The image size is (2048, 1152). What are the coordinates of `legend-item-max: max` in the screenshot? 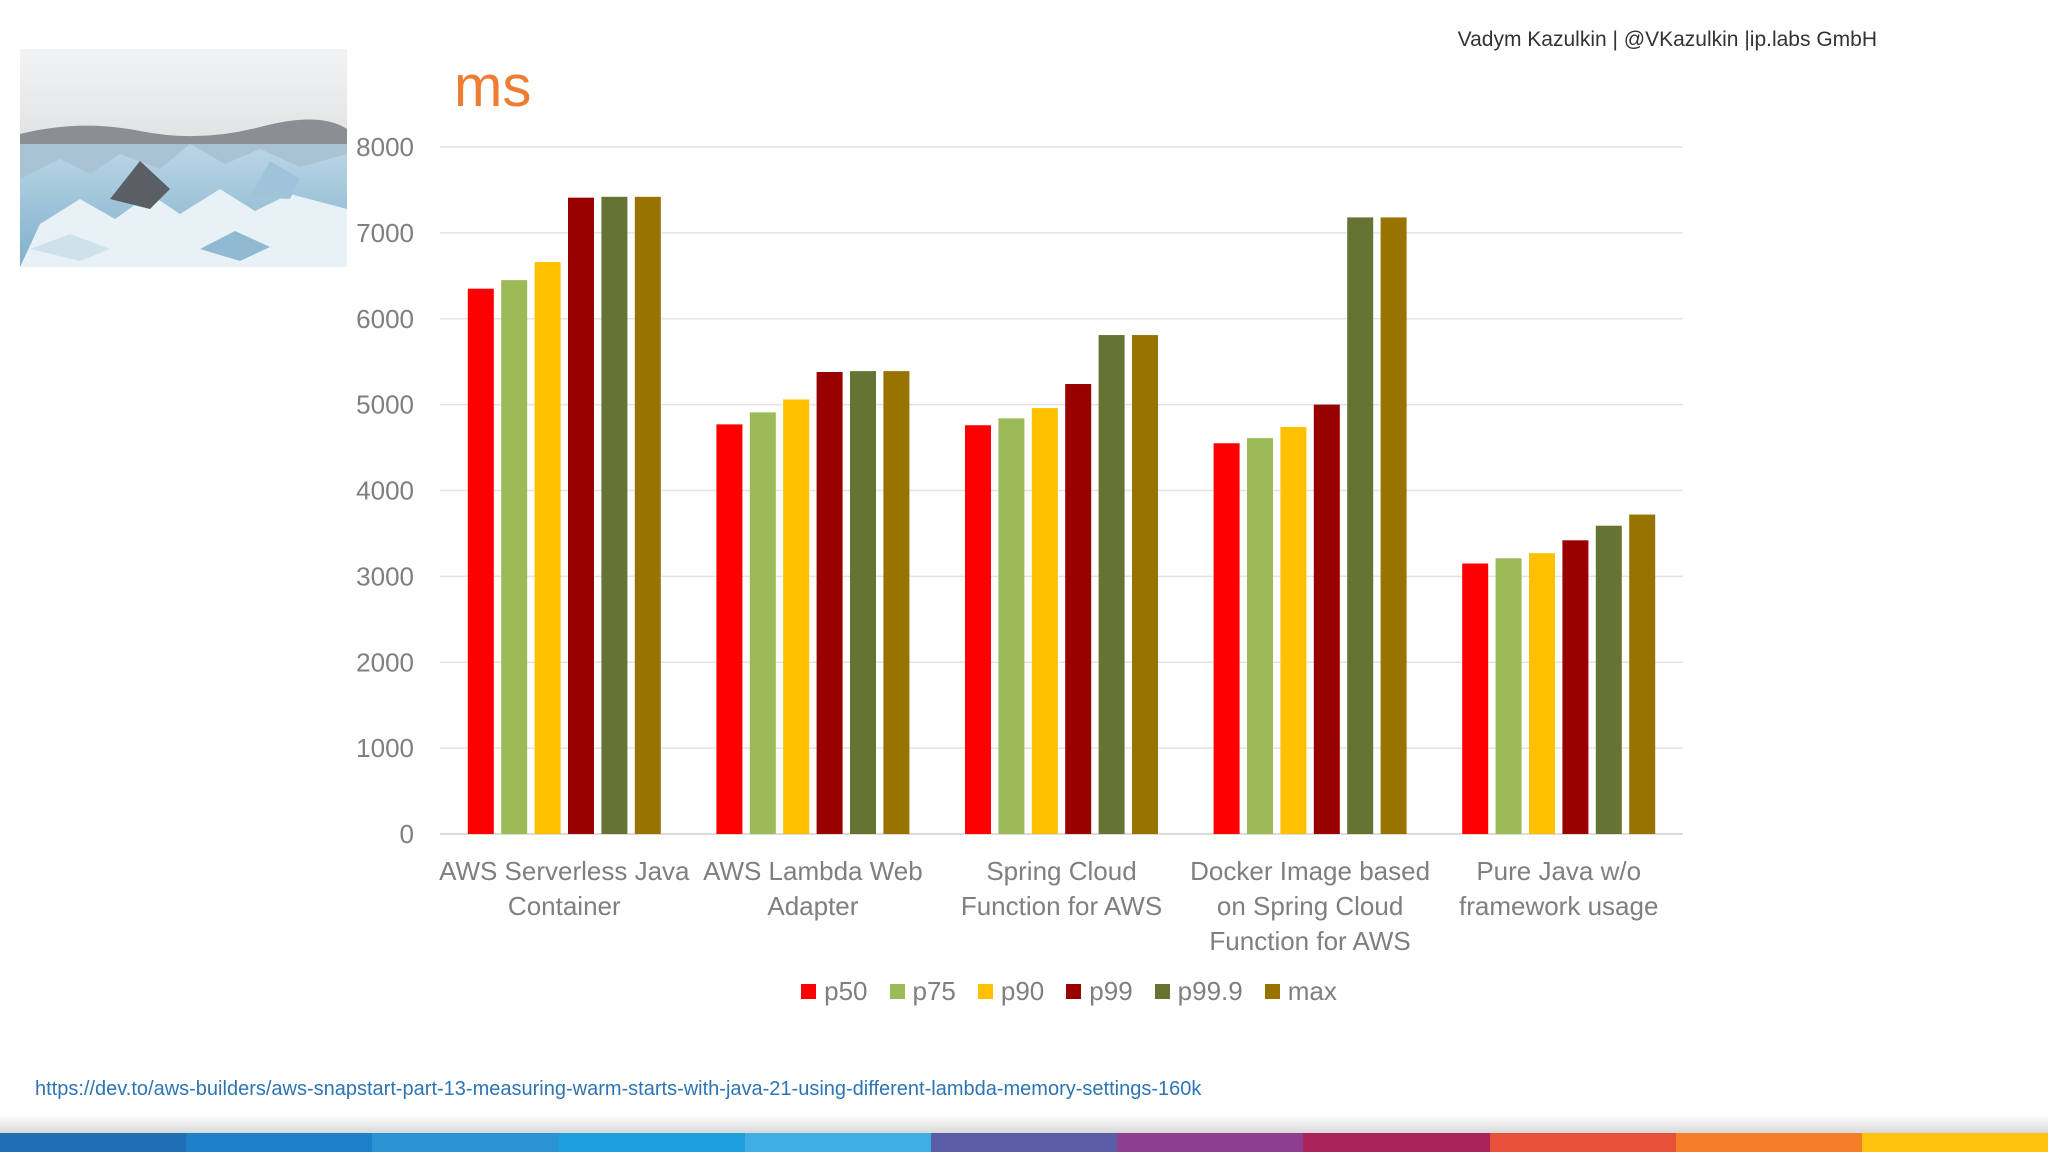 It's located at (1300, 991).